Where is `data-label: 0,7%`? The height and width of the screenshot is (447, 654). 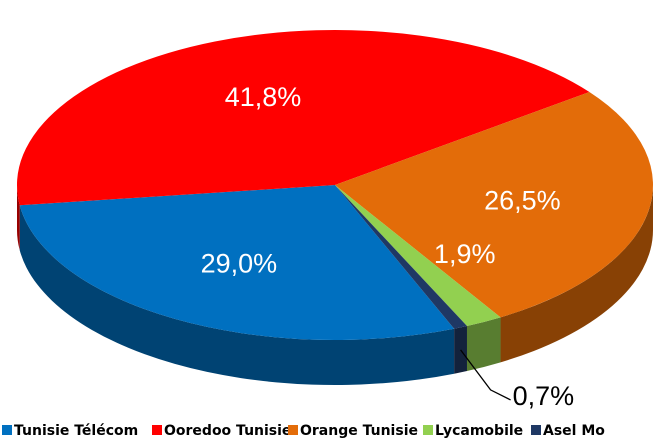 data-label: 0,7% is located at coordinates (544, 396).